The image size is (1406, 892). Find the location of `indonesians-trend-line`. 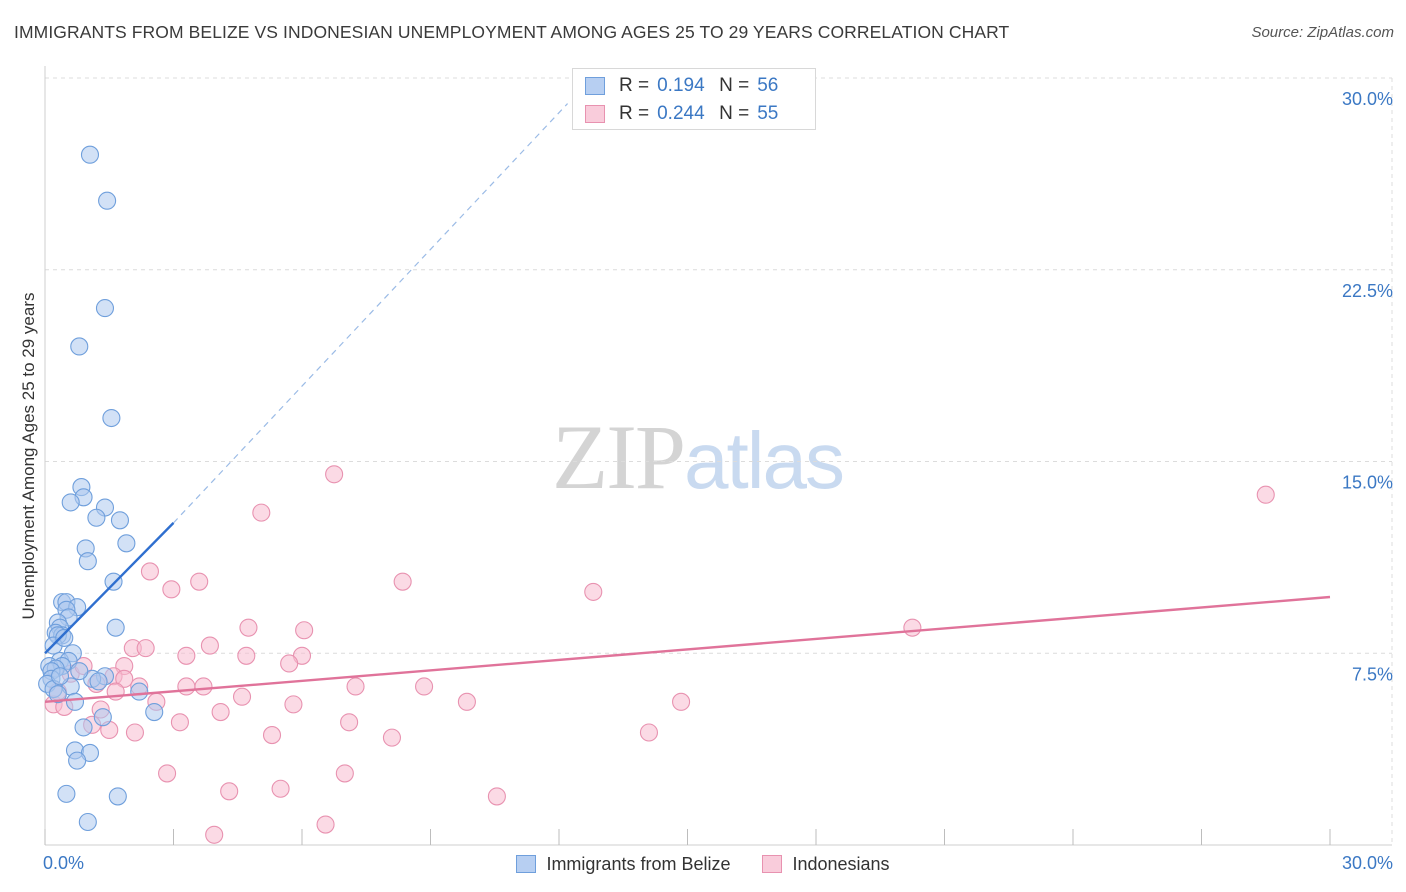

indonesians-trend-line is located at coordinates (687, 649).